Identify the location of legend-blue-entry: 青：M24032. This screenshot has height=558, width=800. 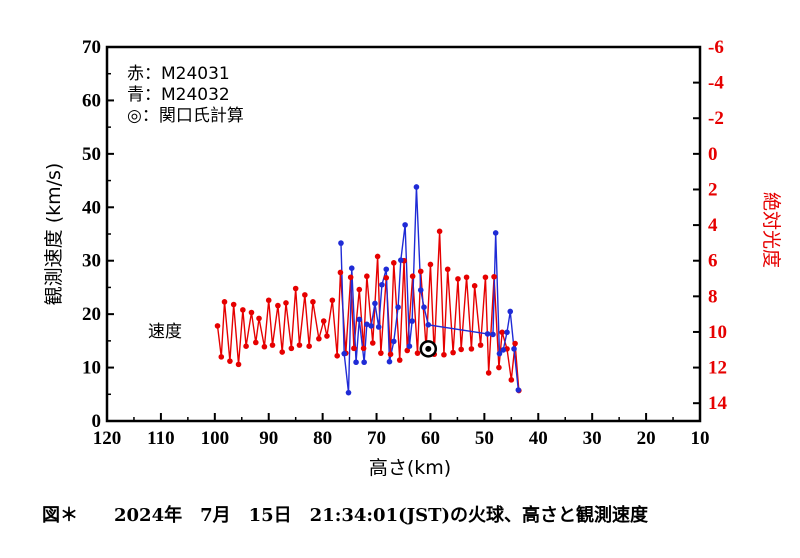
(178, 95).